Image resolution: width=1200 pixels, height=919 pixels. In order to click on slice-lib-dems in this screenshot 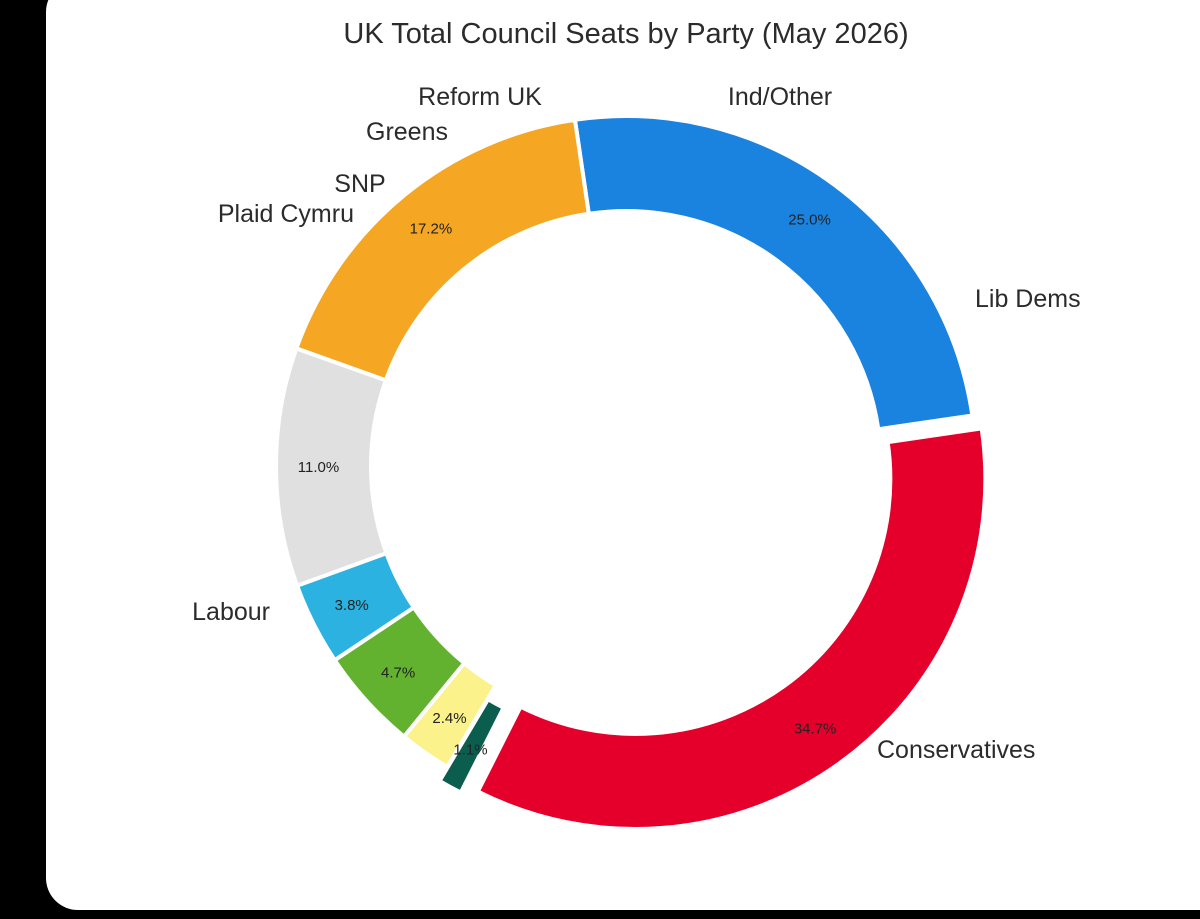, I will do `click(442, 250)`.